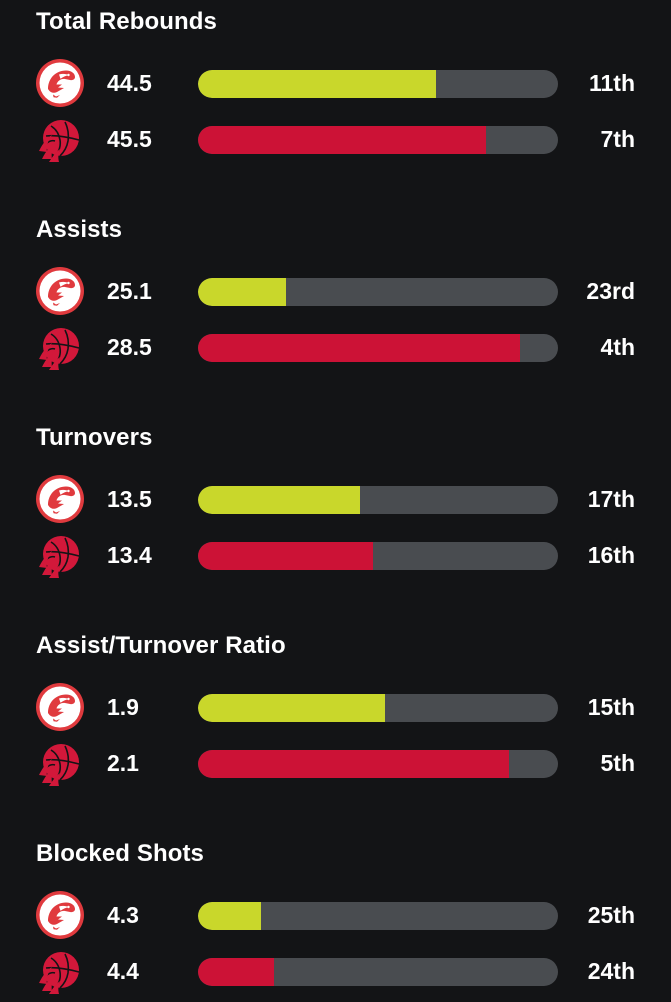 The image size is (671, 1002). I want to click on stat-value: 2.1, so click(123, 763).